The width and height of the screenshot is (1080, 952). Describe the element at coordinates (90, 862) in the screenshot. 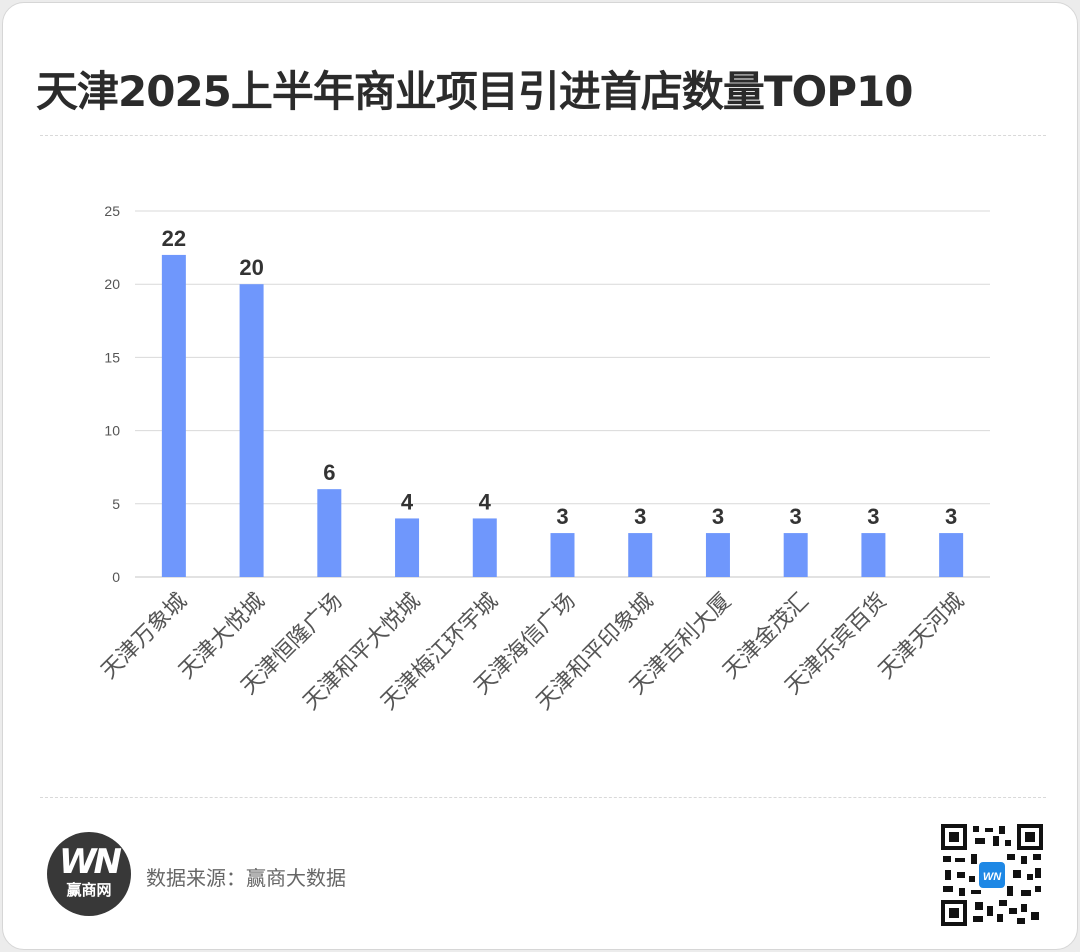

I see `logo-mark: WN` at that location.